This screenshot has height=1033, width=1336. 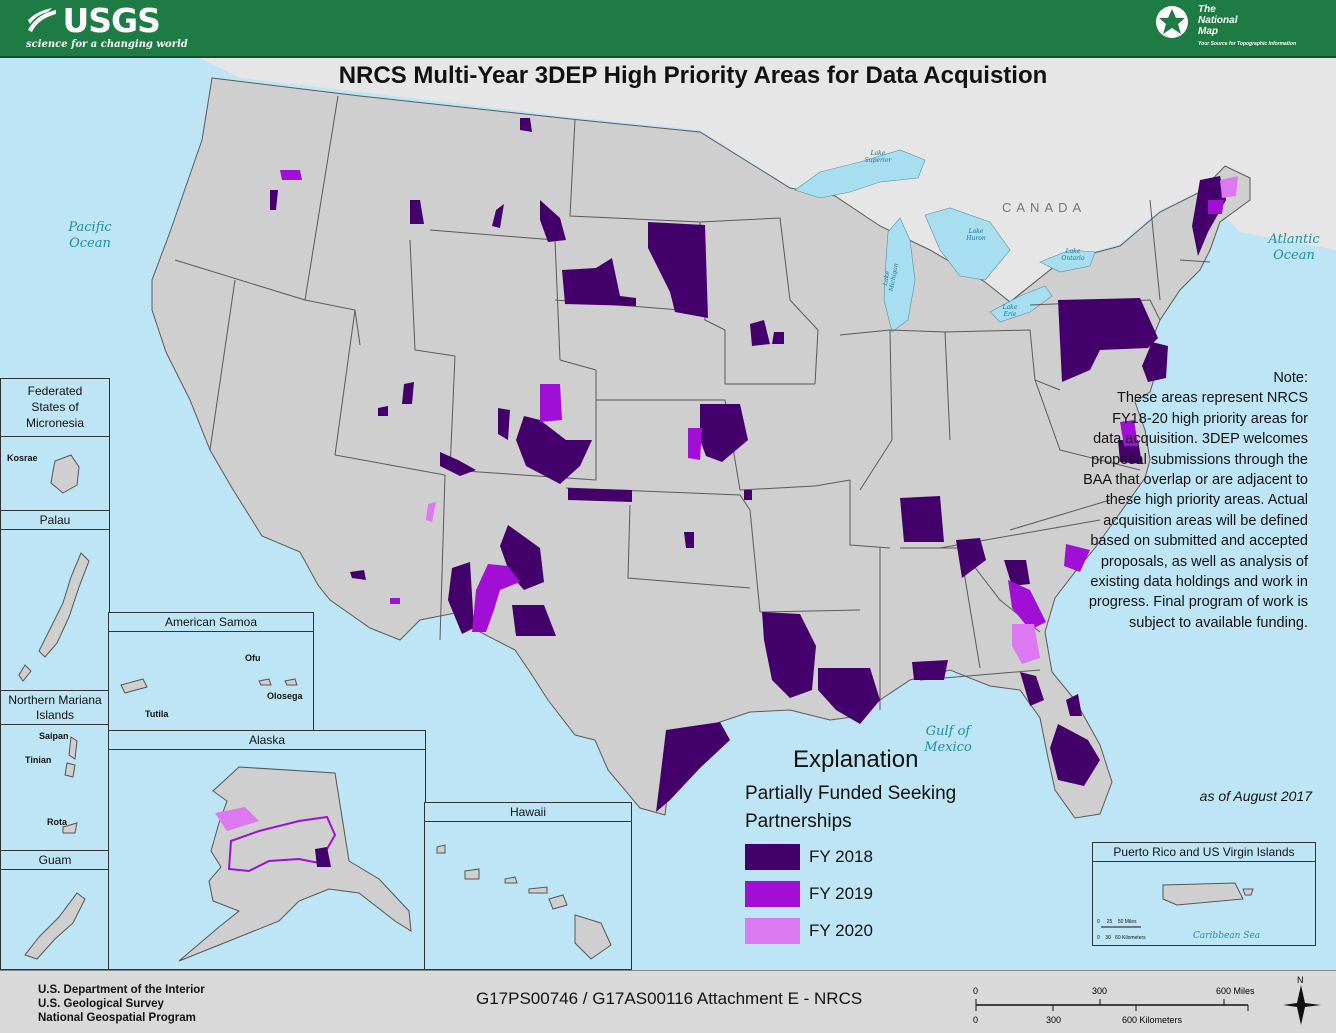 What do you see at coordinates (528, 812) in the screenshot?
I see `inset-hawaii-title: Hawaii` at bounding box center [528, 812].